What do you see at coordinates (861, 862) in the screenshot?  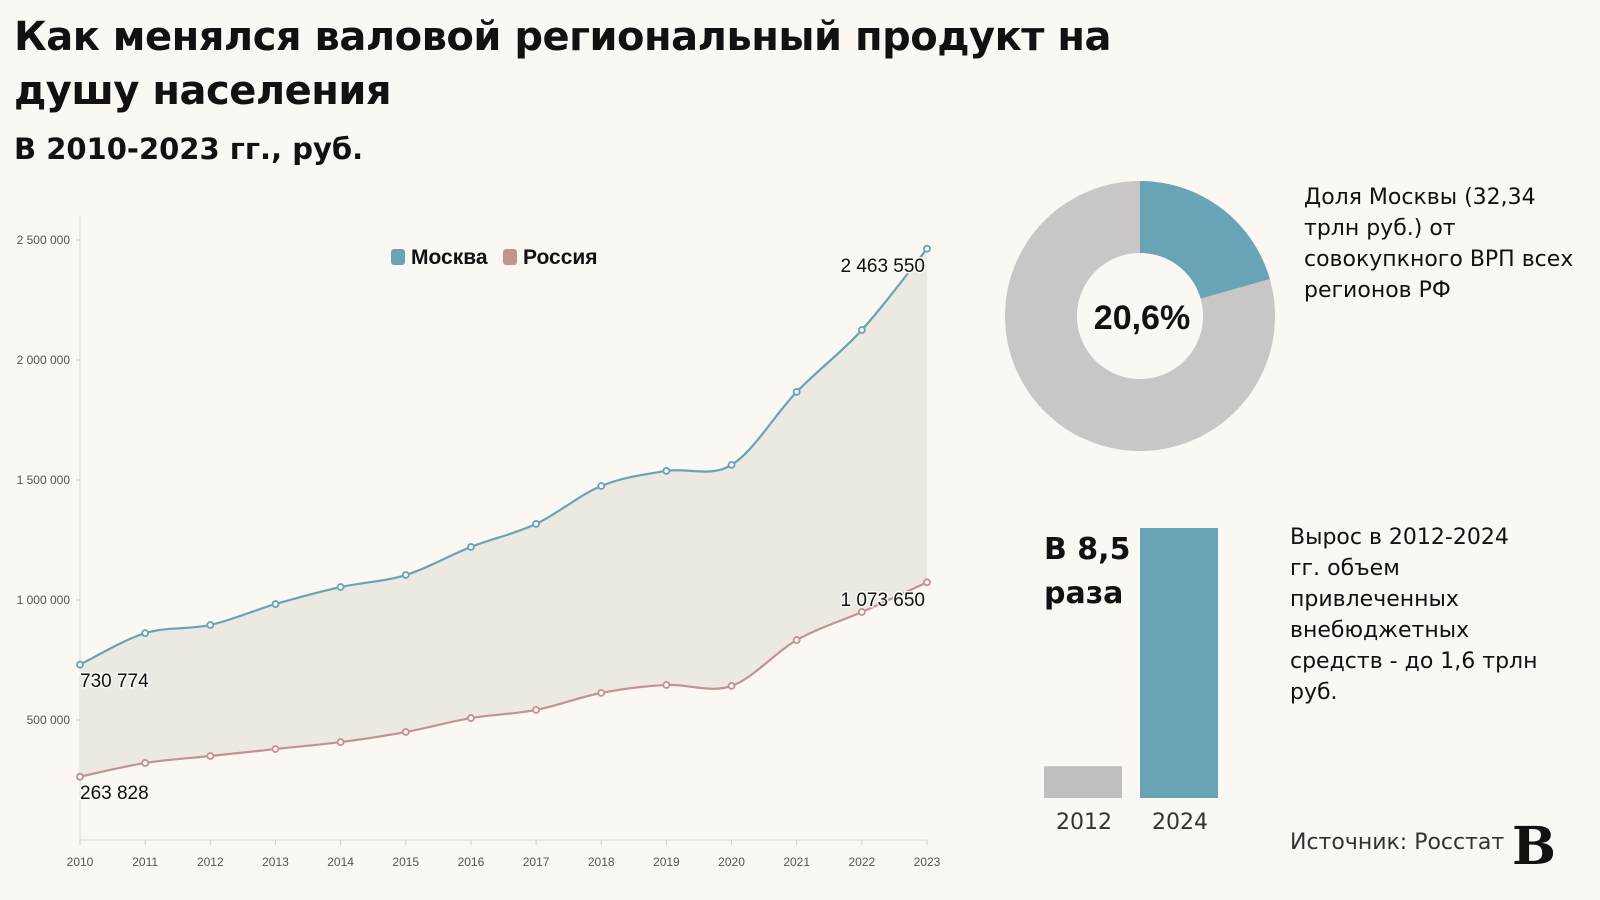 I see `x-tick-label: 2022` at bounding box center [861, 862].